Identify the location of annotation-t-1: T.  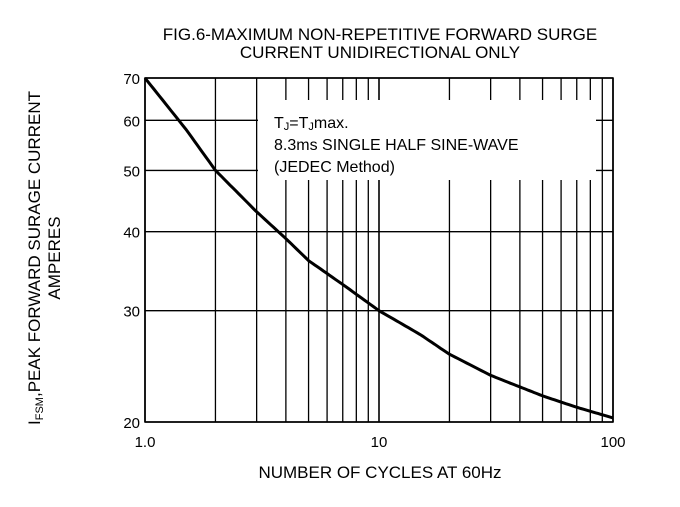
(279, 123).